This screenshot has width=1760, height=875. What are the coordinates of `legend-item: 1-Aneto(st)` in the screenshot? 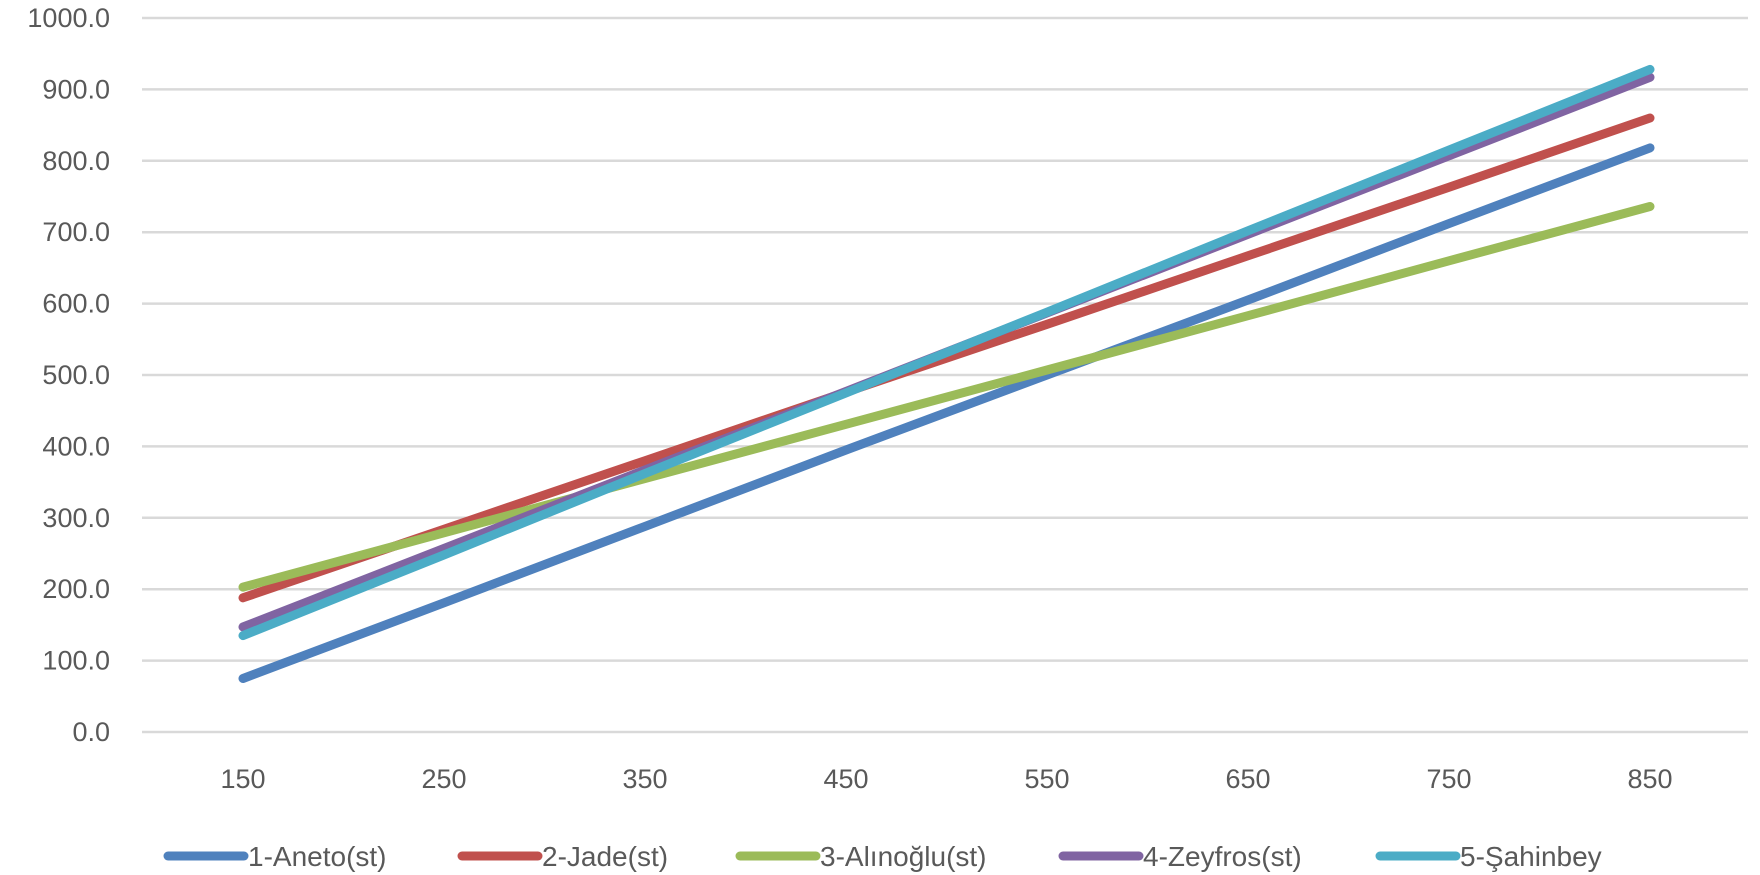 It's located at (275, 856).